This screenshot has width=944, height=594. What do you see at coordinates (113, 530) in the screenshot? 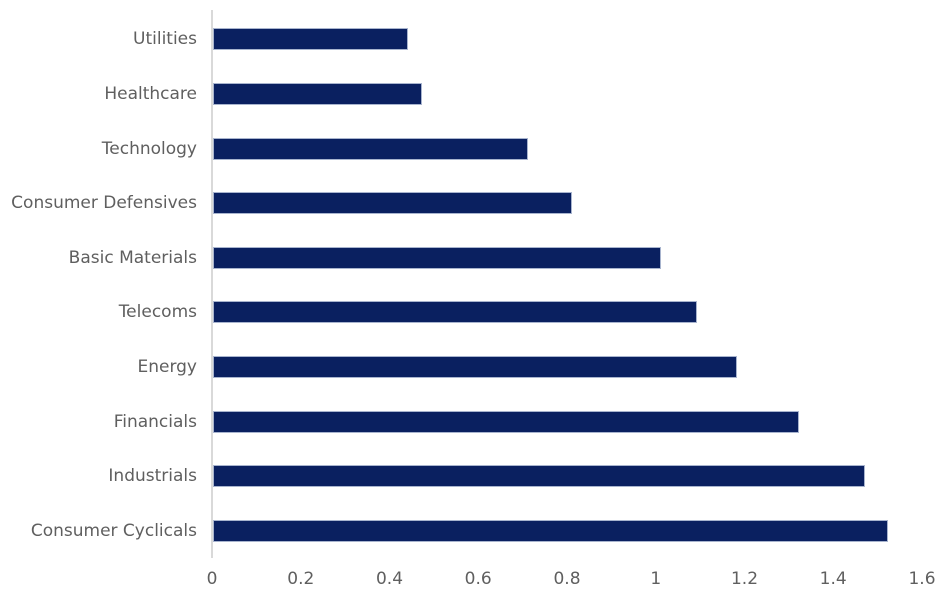
I see `category-label-consumer-cyclicals: Consumer Cyclicals` at bounding box center [113, 530].